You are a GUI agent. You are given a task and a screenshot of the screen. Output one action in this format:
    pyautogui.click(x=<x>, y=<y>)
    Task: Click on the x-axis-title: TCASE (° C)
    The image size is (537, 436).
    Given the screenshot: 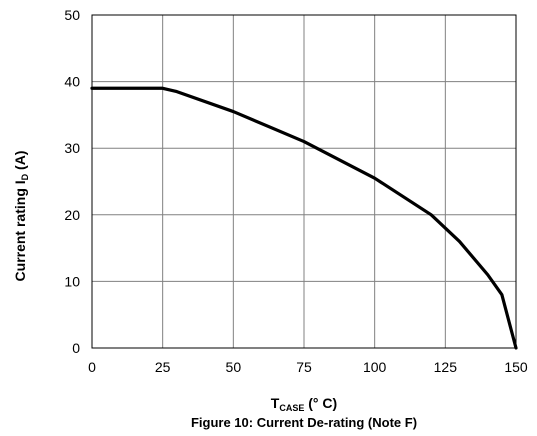 What is the action you would take?
    pyautogui.click(x=304, y=404)
    